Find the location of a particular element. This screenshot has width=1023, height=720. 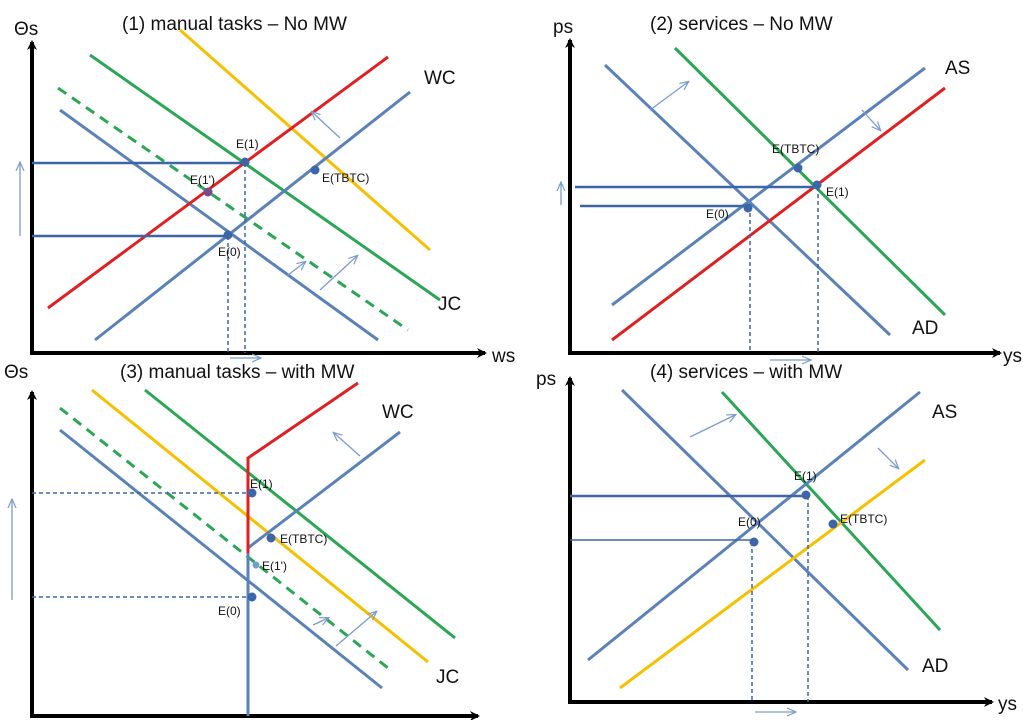

panel-1-blue-wc-curve is located at coordinates (252, 216).